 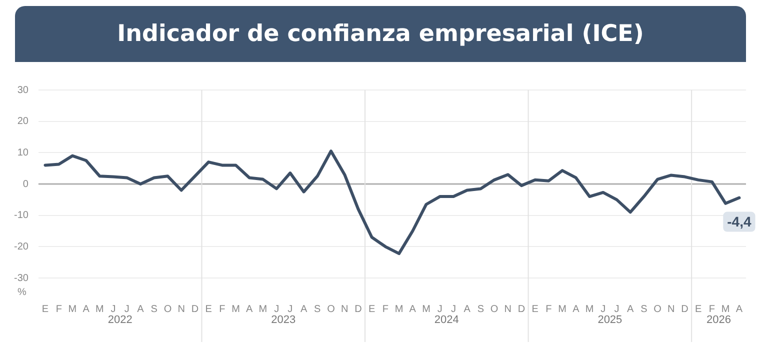 I want to click on y-tick-label: -10, so click(x=21, y=216).